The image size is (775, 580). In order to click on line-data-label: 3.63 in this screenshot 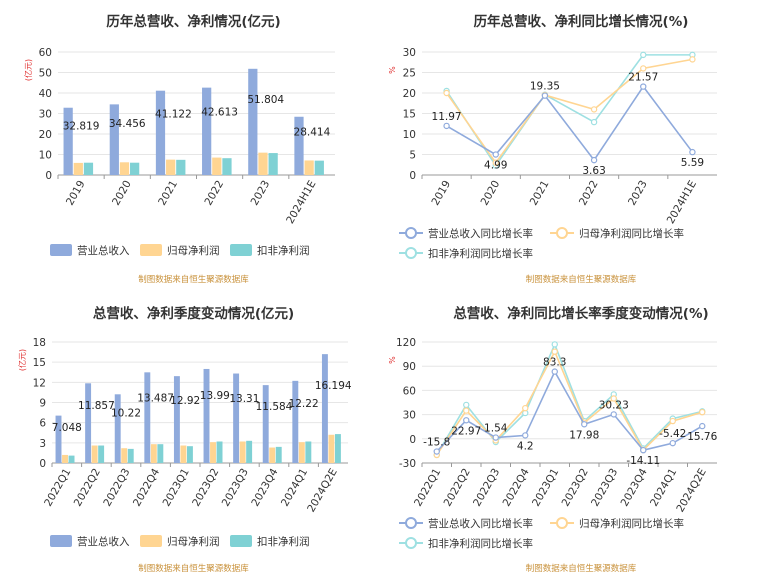, I will do `click(593, 171)`.